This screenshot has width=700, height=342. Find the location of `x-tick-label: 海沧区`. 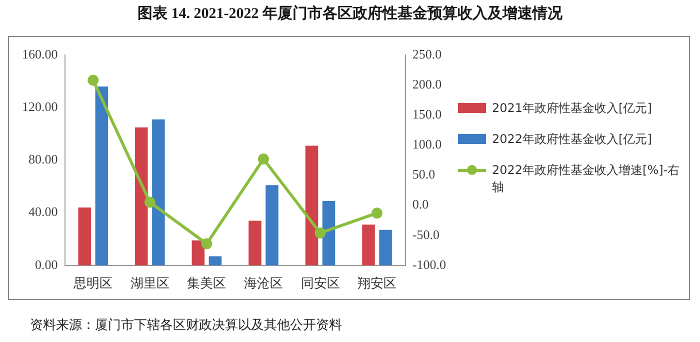

x-tick-label: 海沧区 is located at coordinates (263, 284).